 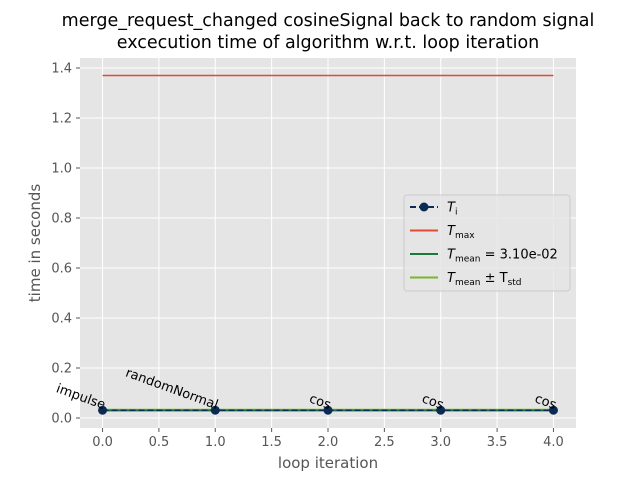 I want to click on y-tick-label: 1.0, so click(x=61, y=169).